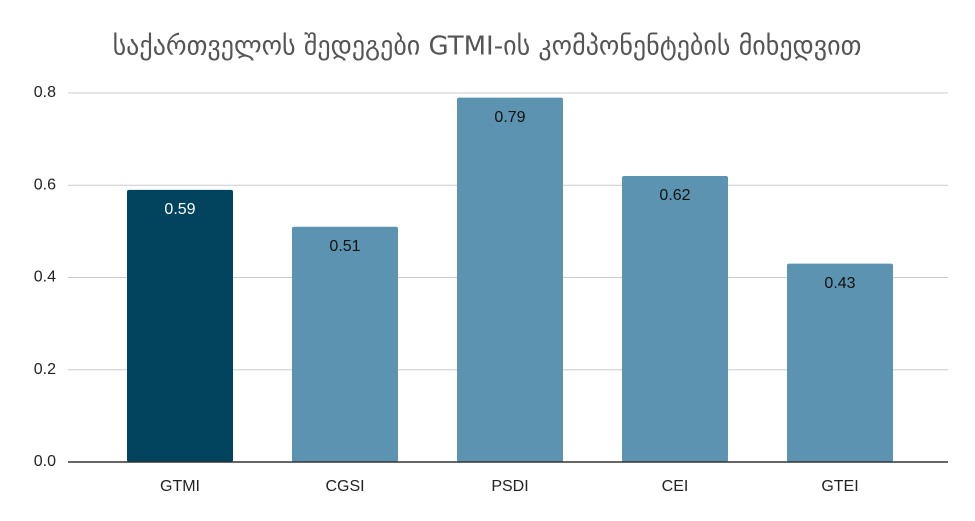  I want to click on y-tick-label: 0.4, so click(45, 277).